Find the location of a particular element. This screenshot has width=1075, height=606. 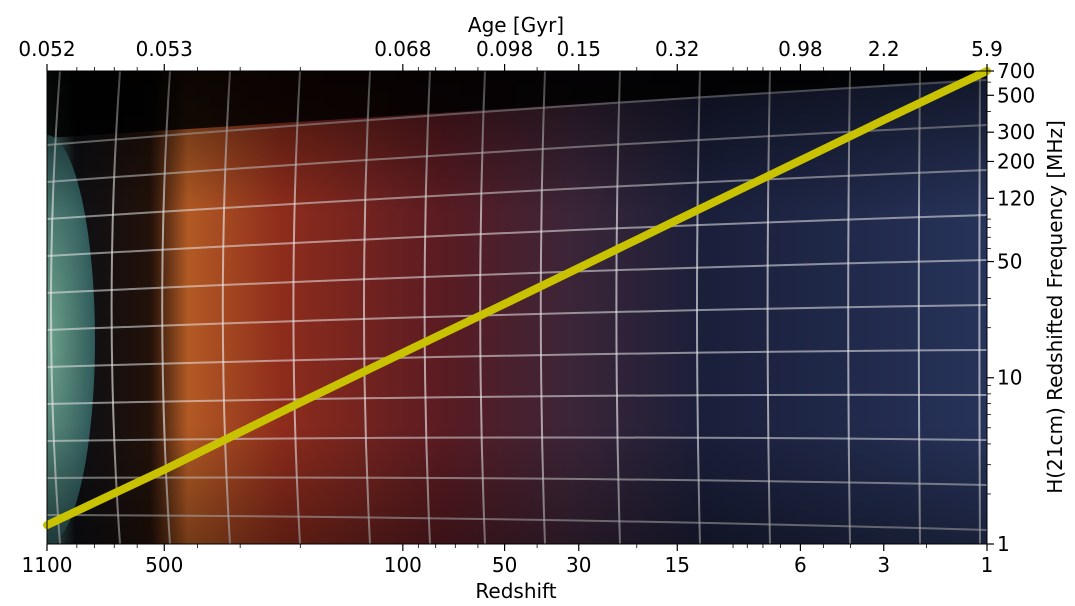

top-tick-label: 0.098 is located at coordinates (504, 49).